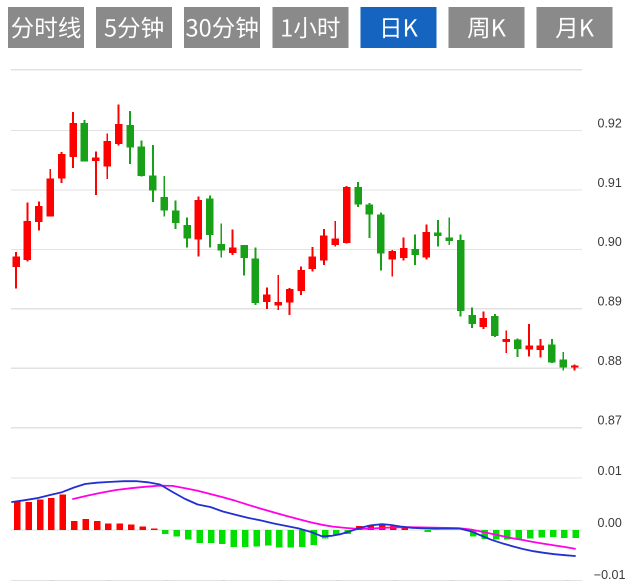  I want to click on svg-text: 0.89, so click(610, 302).